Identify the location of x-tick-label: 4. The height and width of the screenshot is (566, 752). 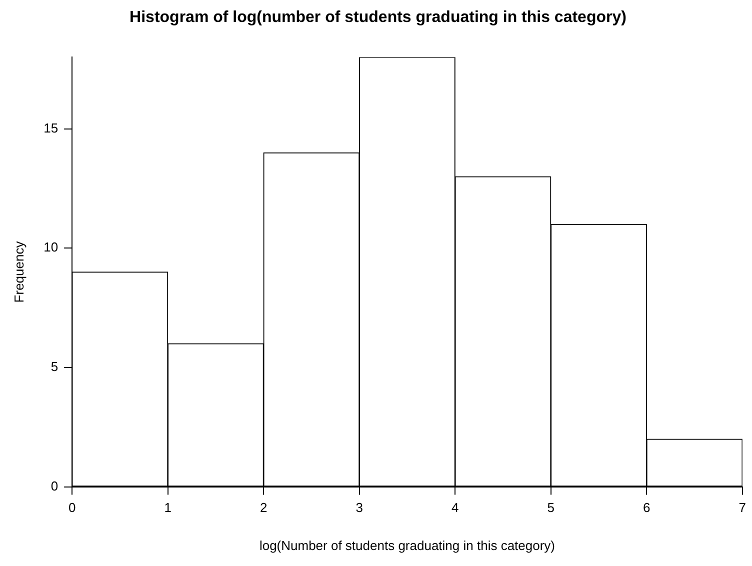
(455, 508).